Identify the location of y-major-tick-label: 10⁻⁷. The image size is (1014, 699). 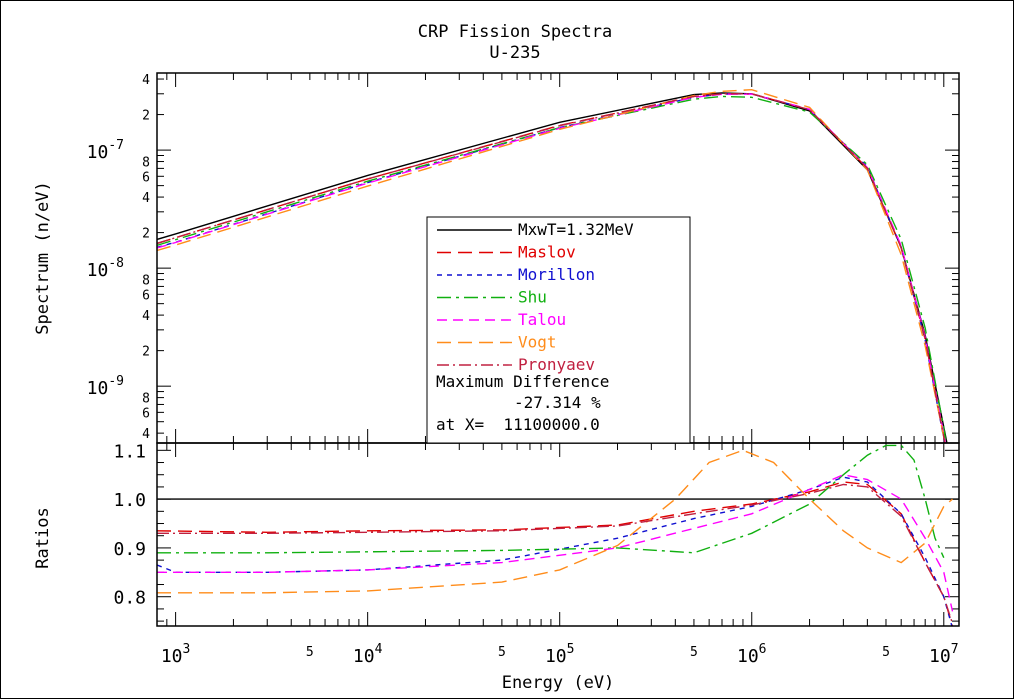
(105, 150).